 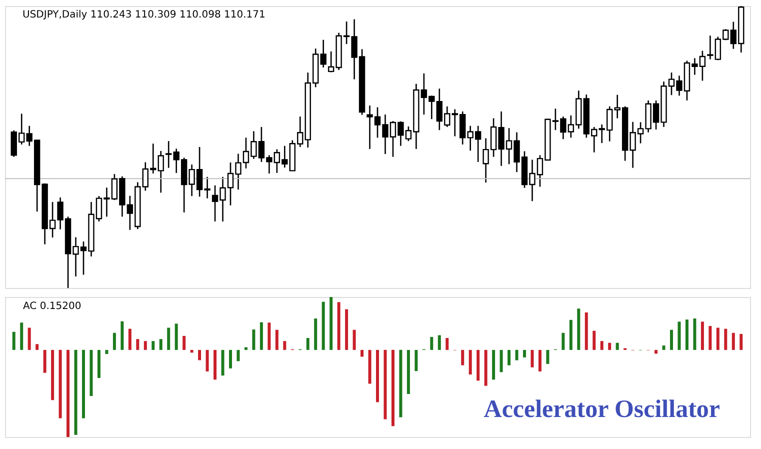 I want to click on annotation: Accelerator Oscillator, so click(x=602, y=409).